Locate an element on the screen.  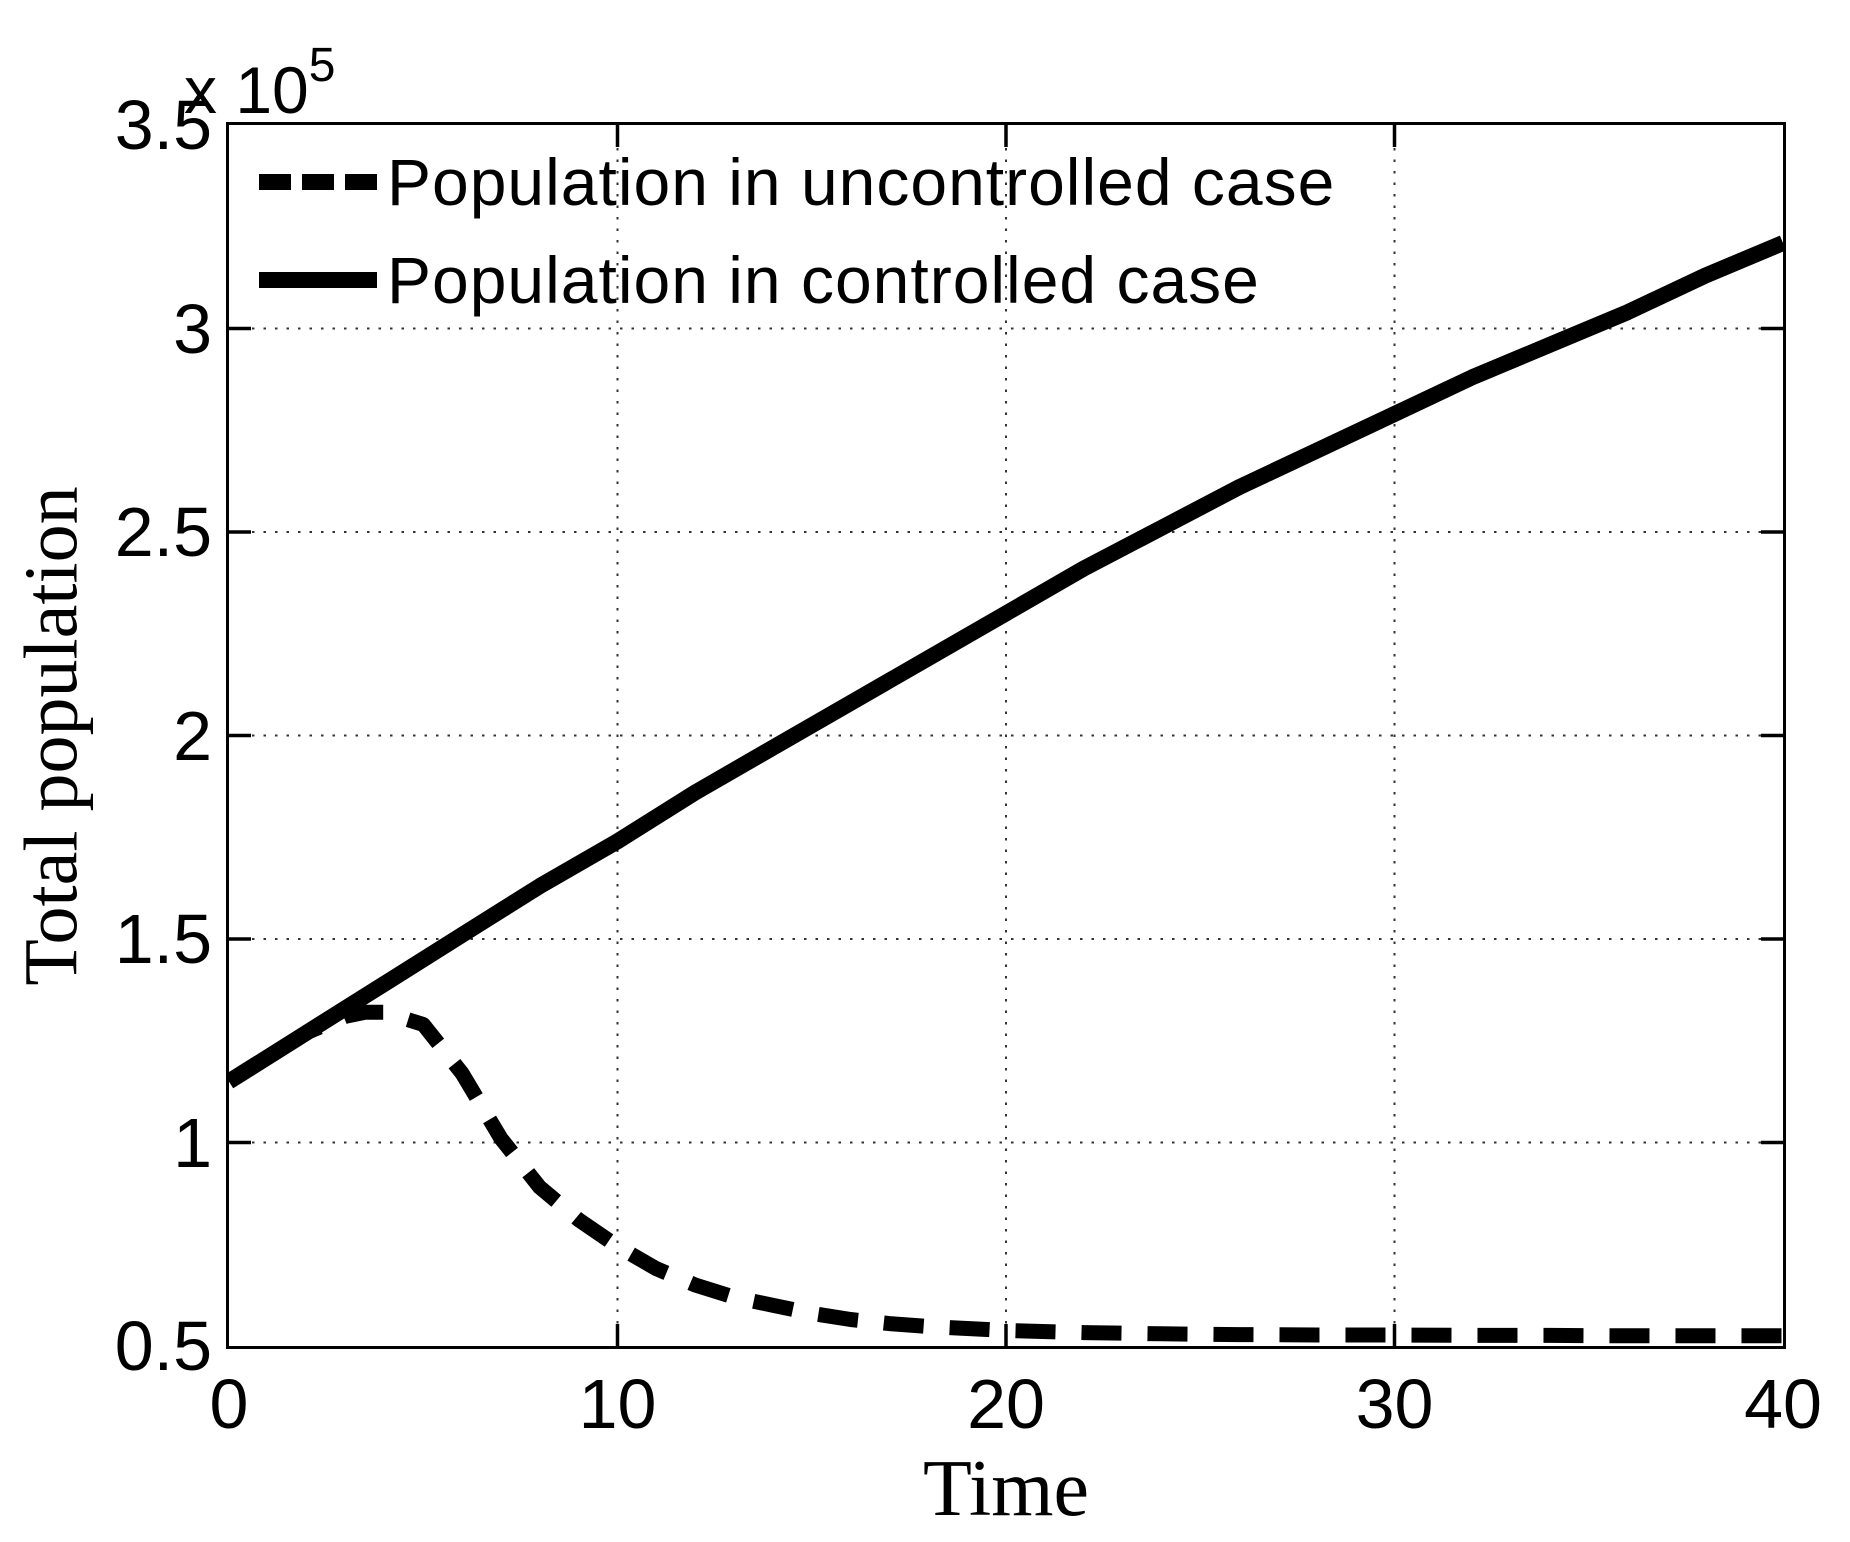
x-tick-label: 10 is located at coordinates (617, 1404).